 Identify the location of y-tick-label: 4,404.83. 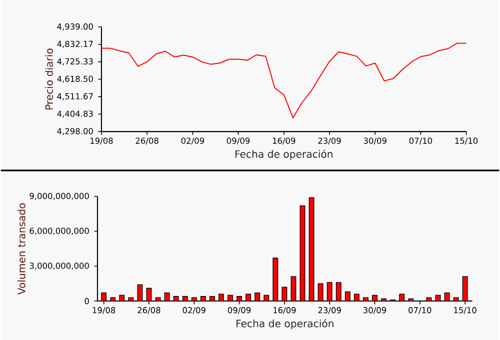
(75, 114).